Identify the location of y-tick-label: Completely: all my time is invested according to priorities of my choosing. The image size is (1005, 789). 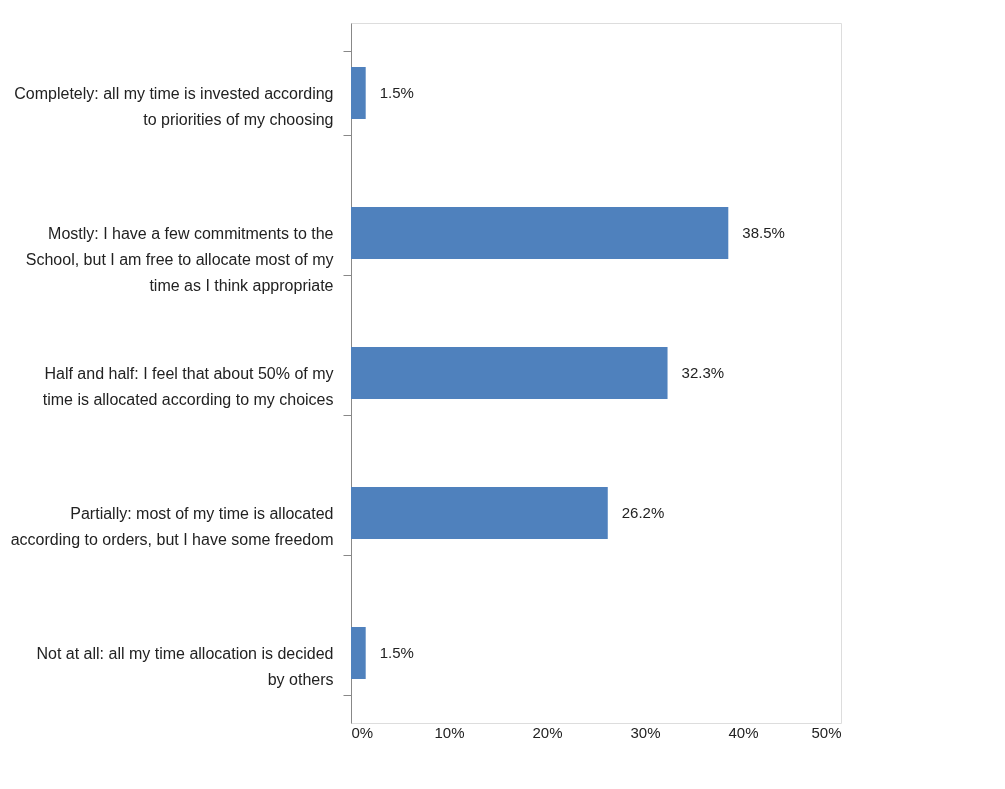
(174, 106).